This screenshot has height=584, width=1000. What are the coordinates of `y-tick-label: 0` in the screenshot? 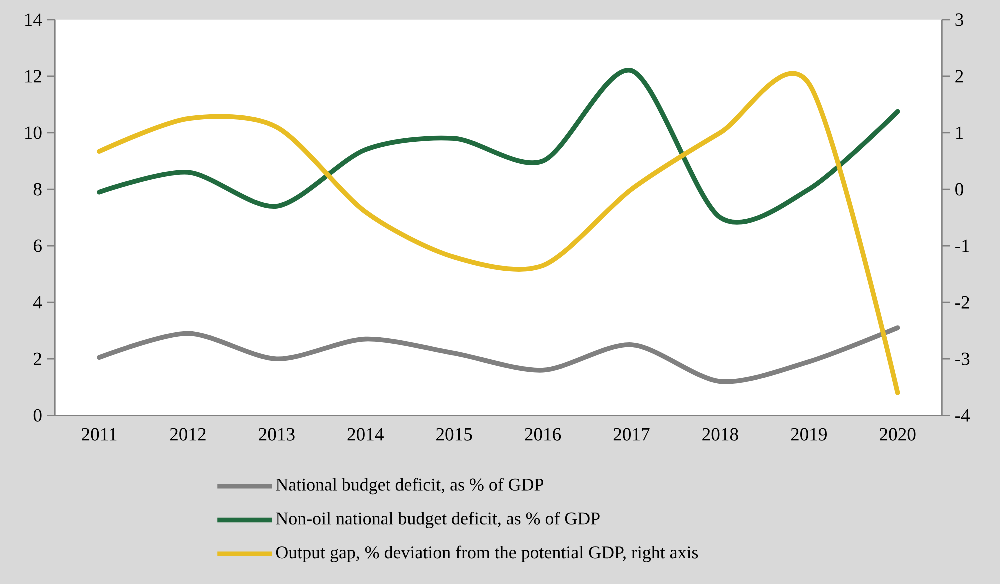 It's located at (38, 415).